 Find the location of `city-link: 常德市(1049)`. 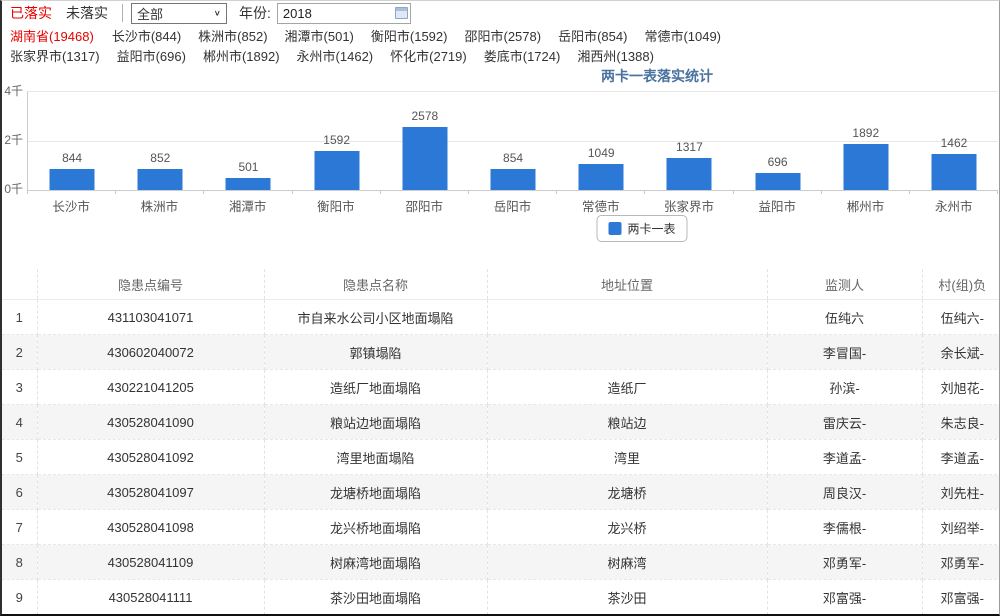

city-link: 常德市(1049) is located at coordinates (683, 36).